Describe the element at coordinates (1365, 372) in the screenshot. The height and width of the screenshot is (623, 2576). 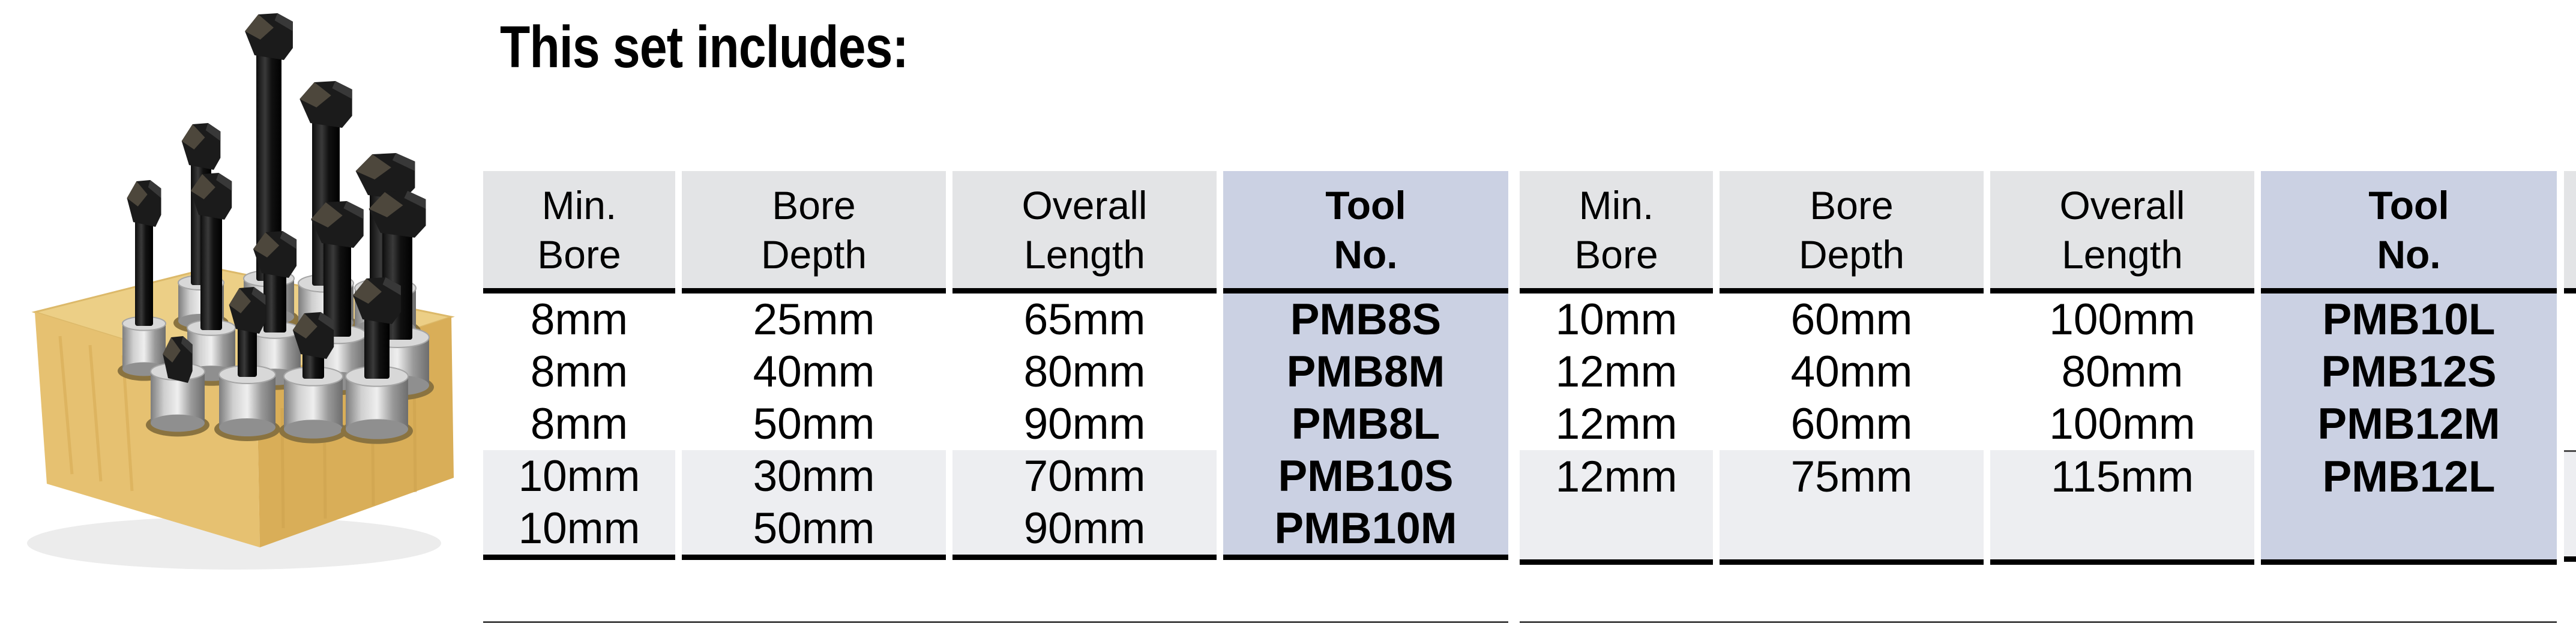
I see `tool-number-cell: PMB8M` at that location.